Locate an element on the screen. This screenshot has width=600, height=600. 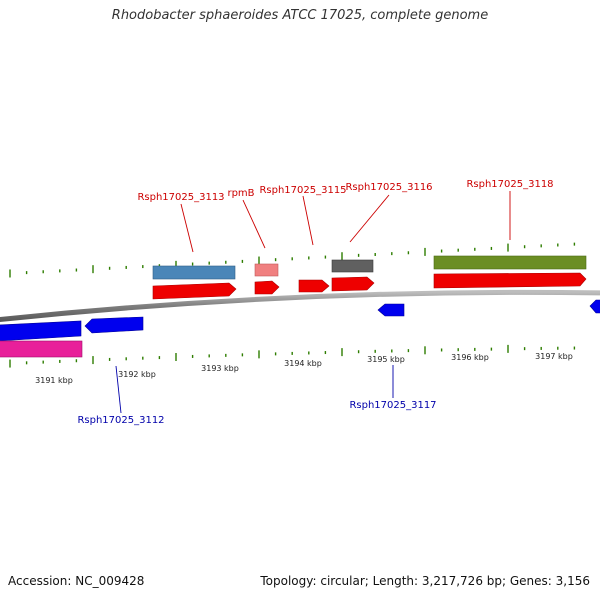
genome-backbone is located at coordinates (300, 305).